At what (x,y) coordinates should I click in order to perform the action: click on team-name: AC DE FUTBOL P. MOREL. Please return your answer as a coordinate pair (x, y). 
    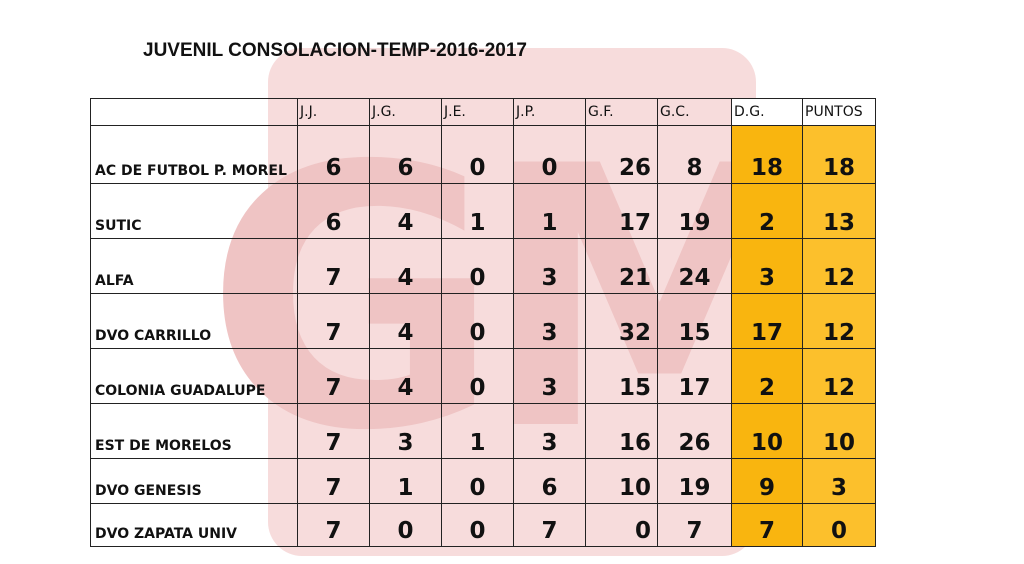
    Looking at the image, I should click on (194, 154).